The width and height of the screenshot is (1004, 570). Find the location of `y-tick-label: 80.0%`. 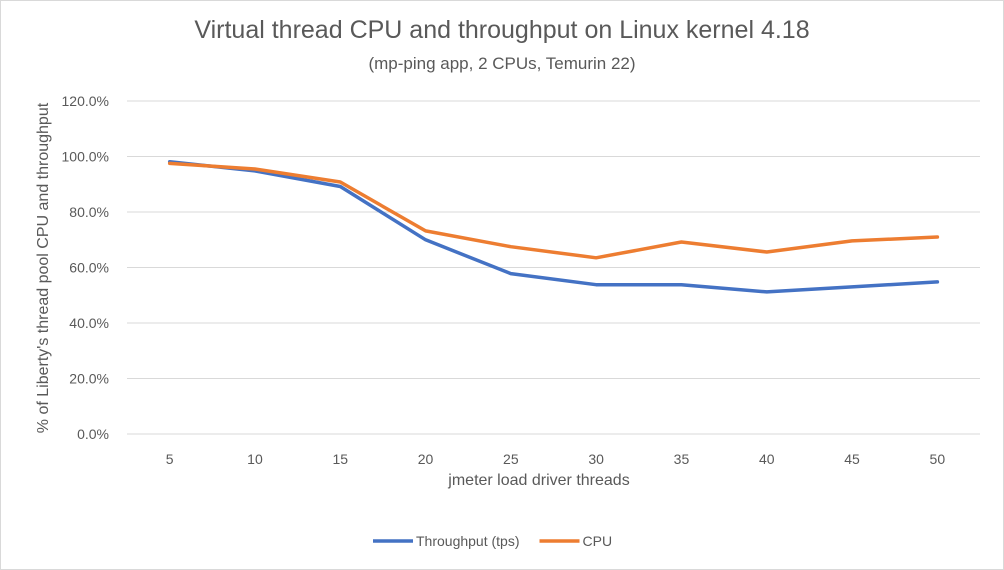

y-tick-label: 80.0% is located at coordinates (89, 212).